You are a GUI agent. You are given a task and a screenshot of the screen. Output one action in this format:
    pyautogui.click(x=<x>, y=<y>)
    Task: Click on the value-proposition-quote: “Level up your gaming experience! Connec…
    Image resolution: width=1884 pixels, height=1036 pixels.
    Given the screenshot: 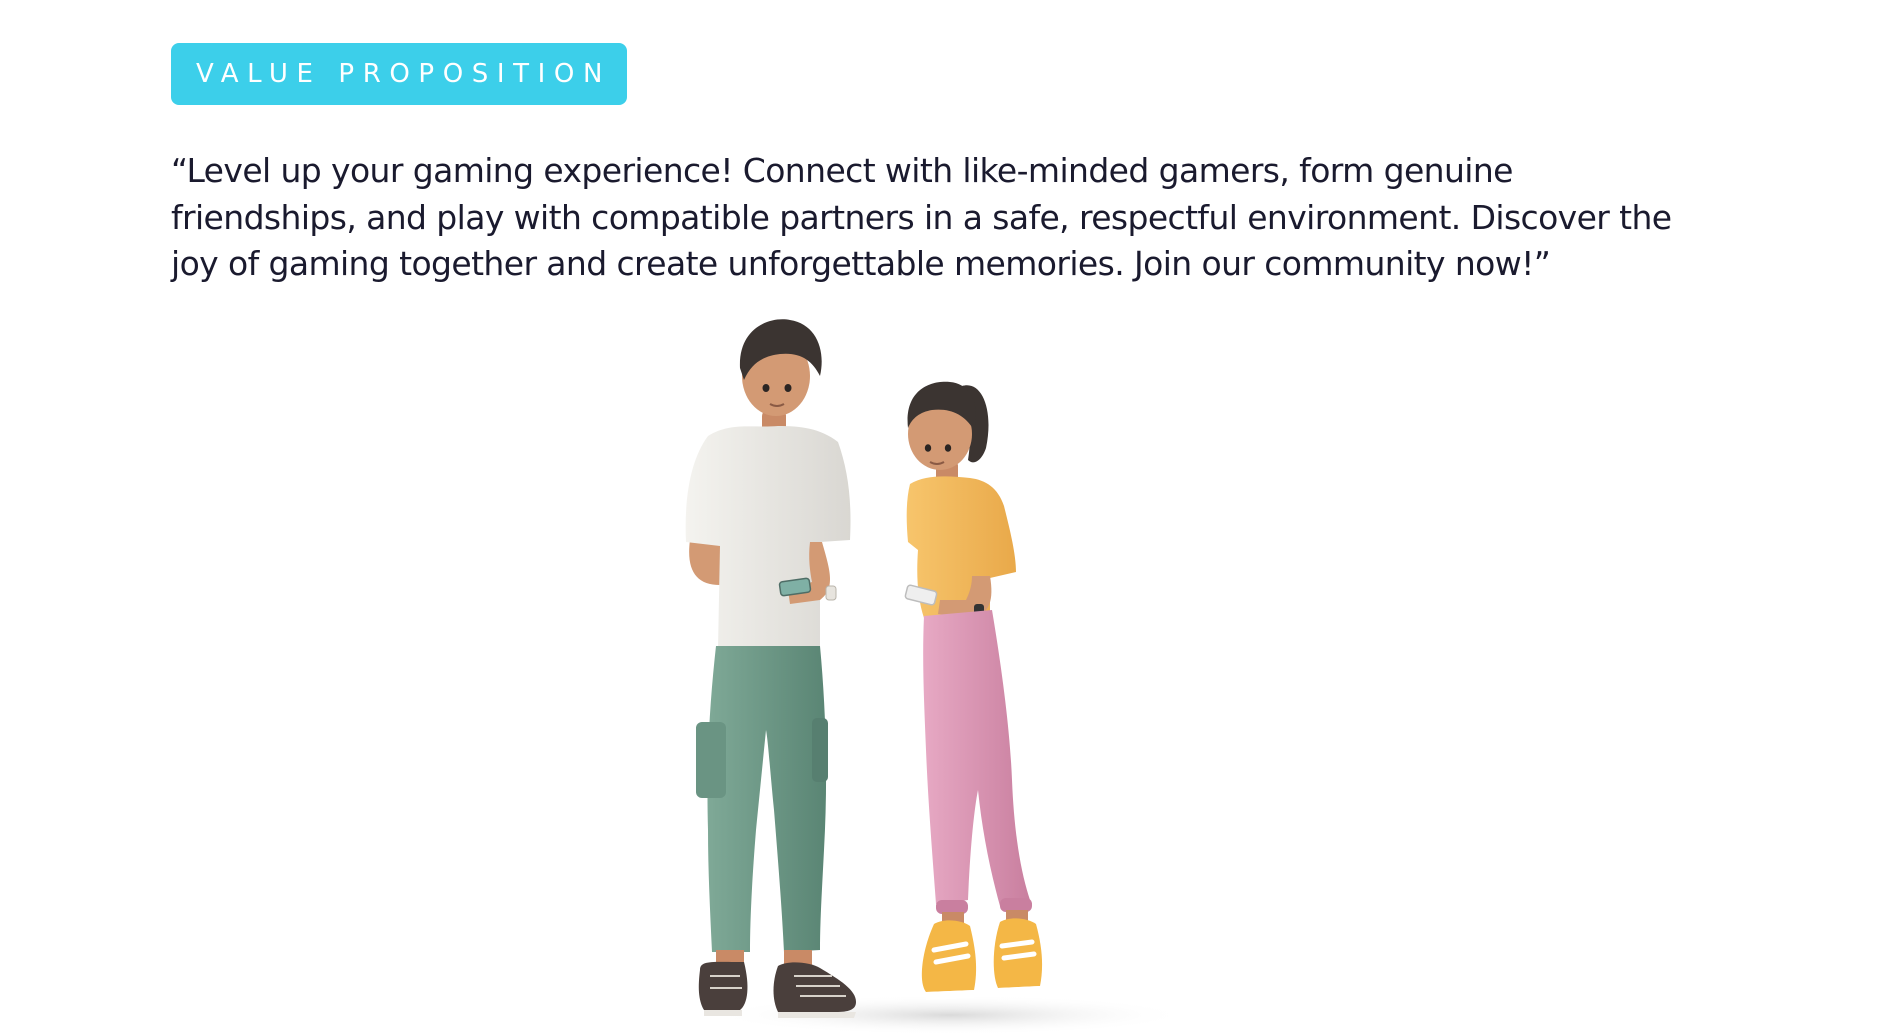 What is the action you would take?
    pyautogui.click(x=971, y=218)
    